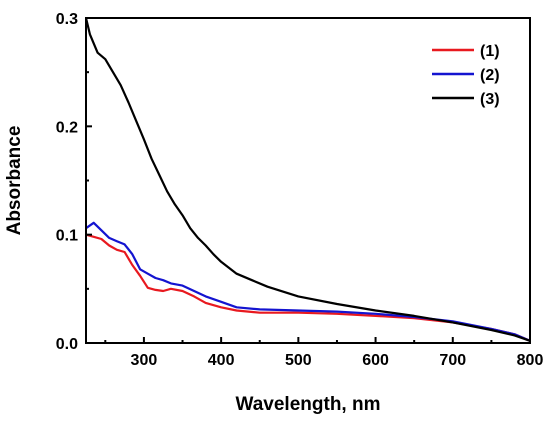 This screenshot has height=421, width=550. Describe the element at coordinates (298, 360) in the screenshot. I see `x-tick-label: 500` at that location.